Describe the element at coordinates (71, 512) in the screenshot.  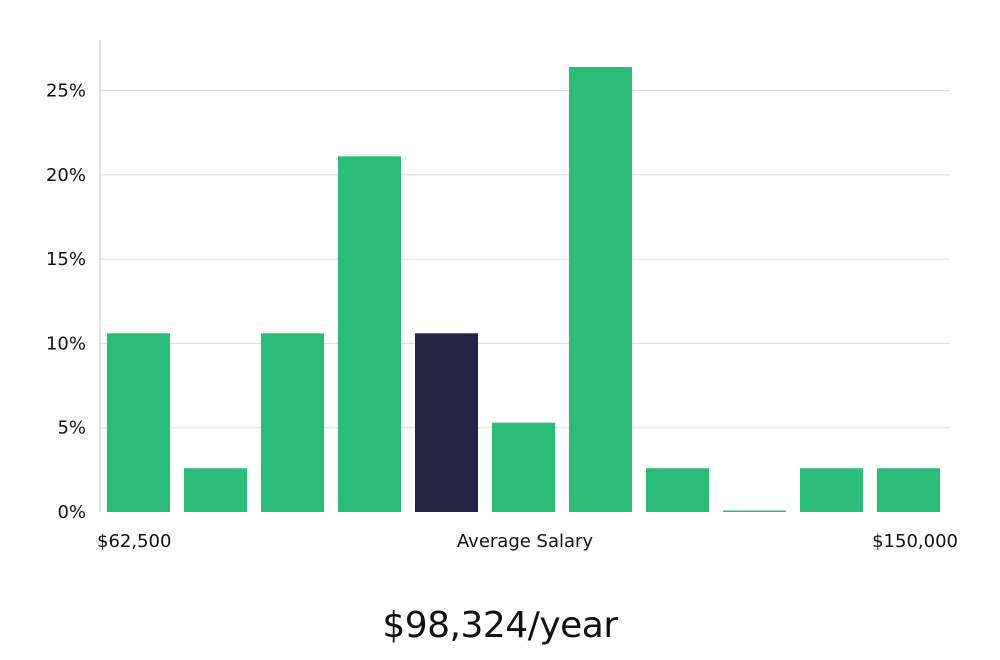
I see `y-tick-label: 0%` at that location.